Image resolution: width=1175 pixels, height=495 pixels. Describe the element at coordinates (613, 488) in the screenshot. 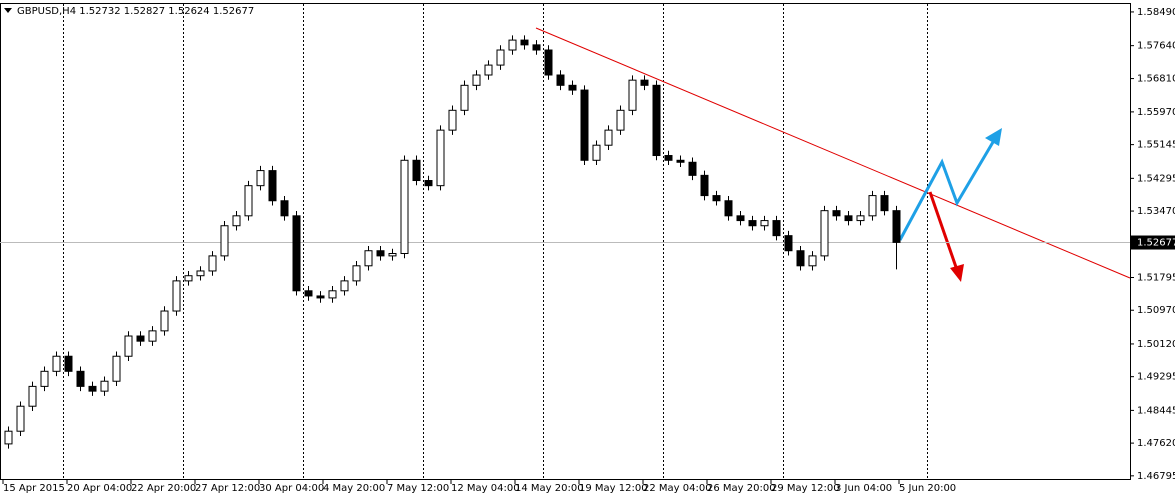

I see `x-tick-label: 19 May 12:00` at that location.